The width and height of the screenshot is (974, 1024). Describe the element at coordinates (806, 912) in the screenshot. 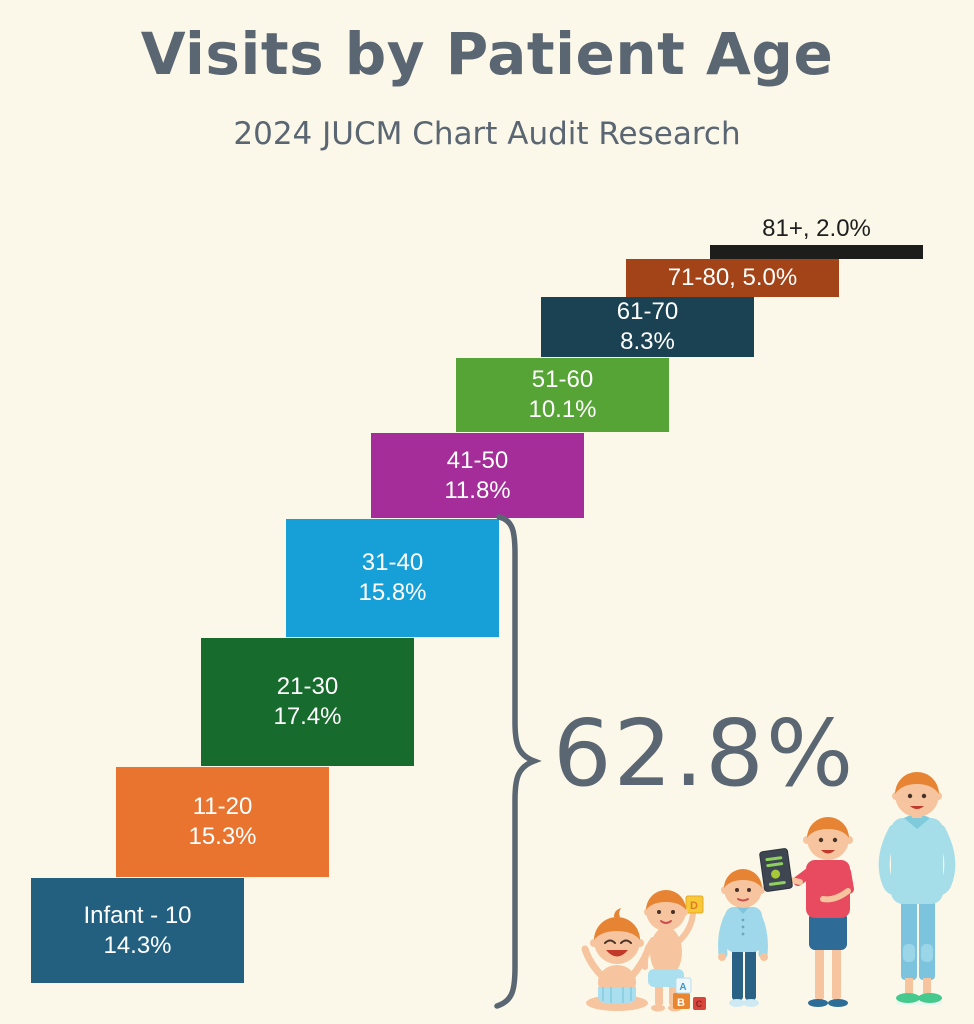

I see `teen-icon` at that location.